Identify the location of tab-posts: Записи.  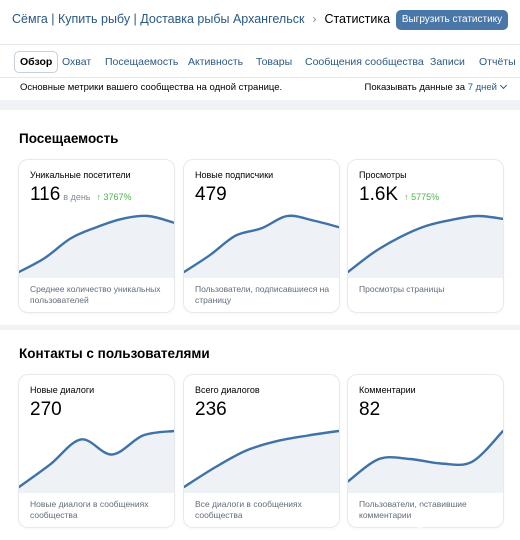
(447, 62).